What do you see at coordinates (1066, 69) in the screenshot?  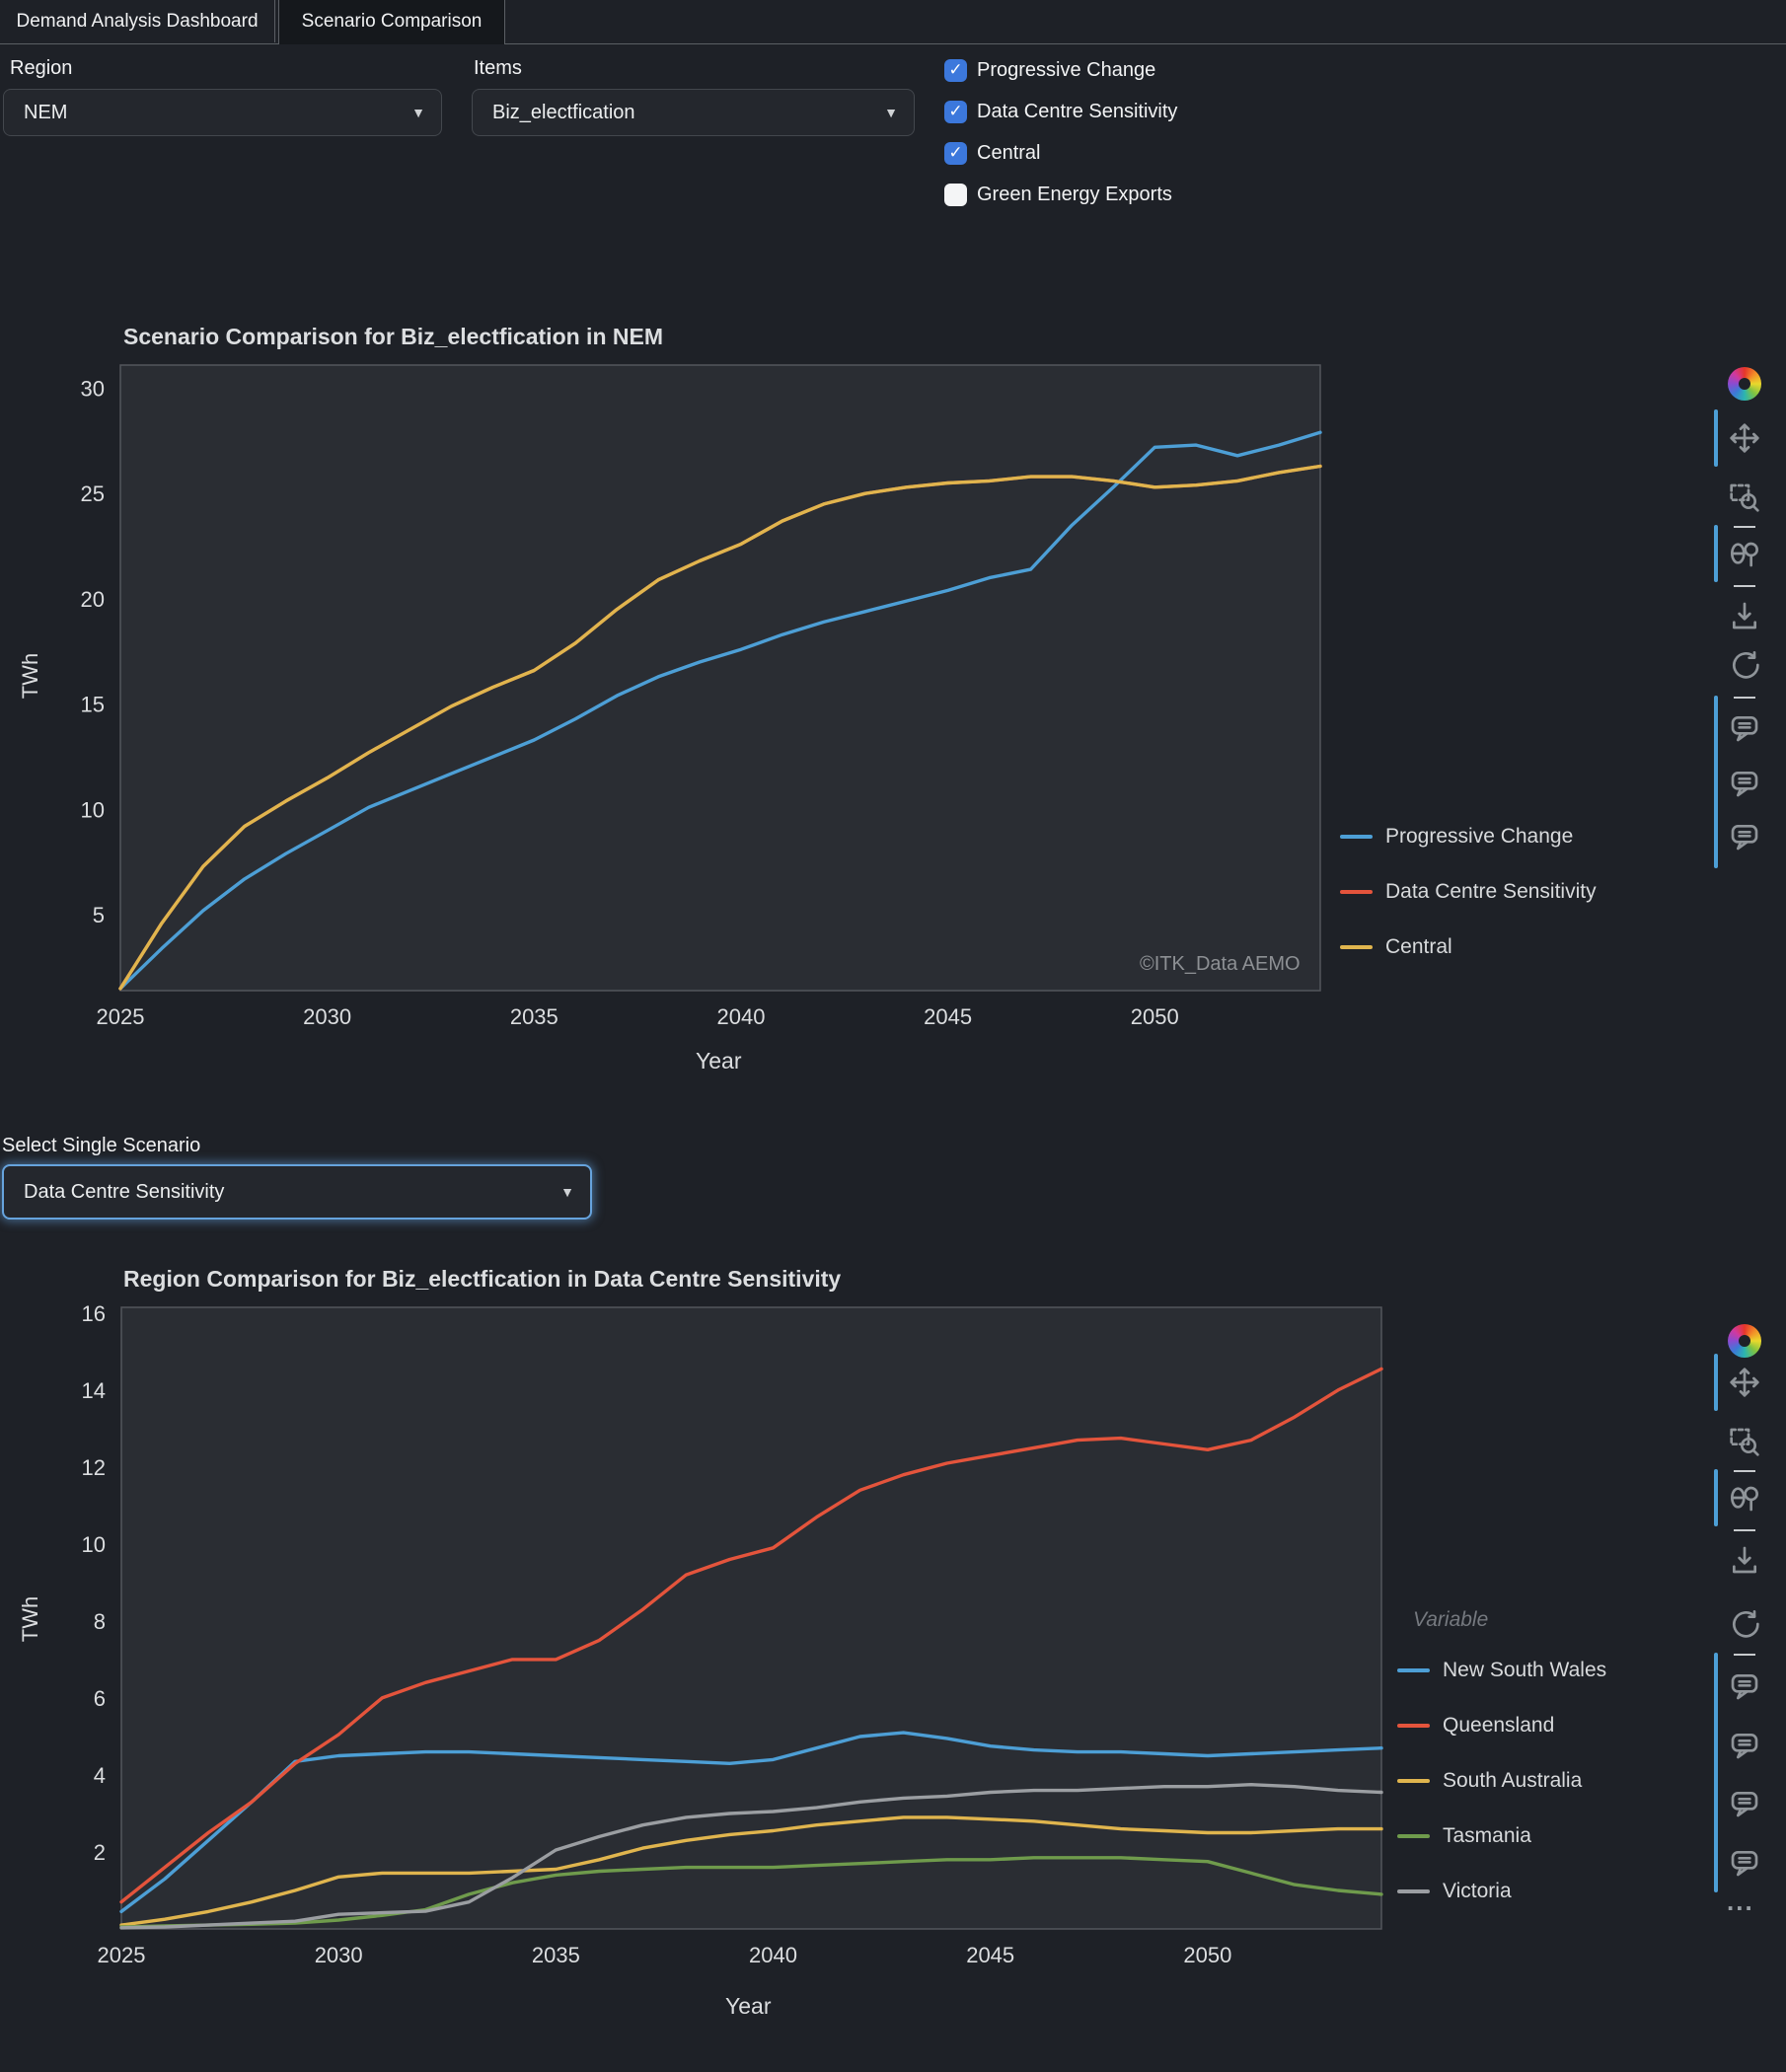 I see `checkbox-label: Progressive Change` at bounding box center [1066, 69].